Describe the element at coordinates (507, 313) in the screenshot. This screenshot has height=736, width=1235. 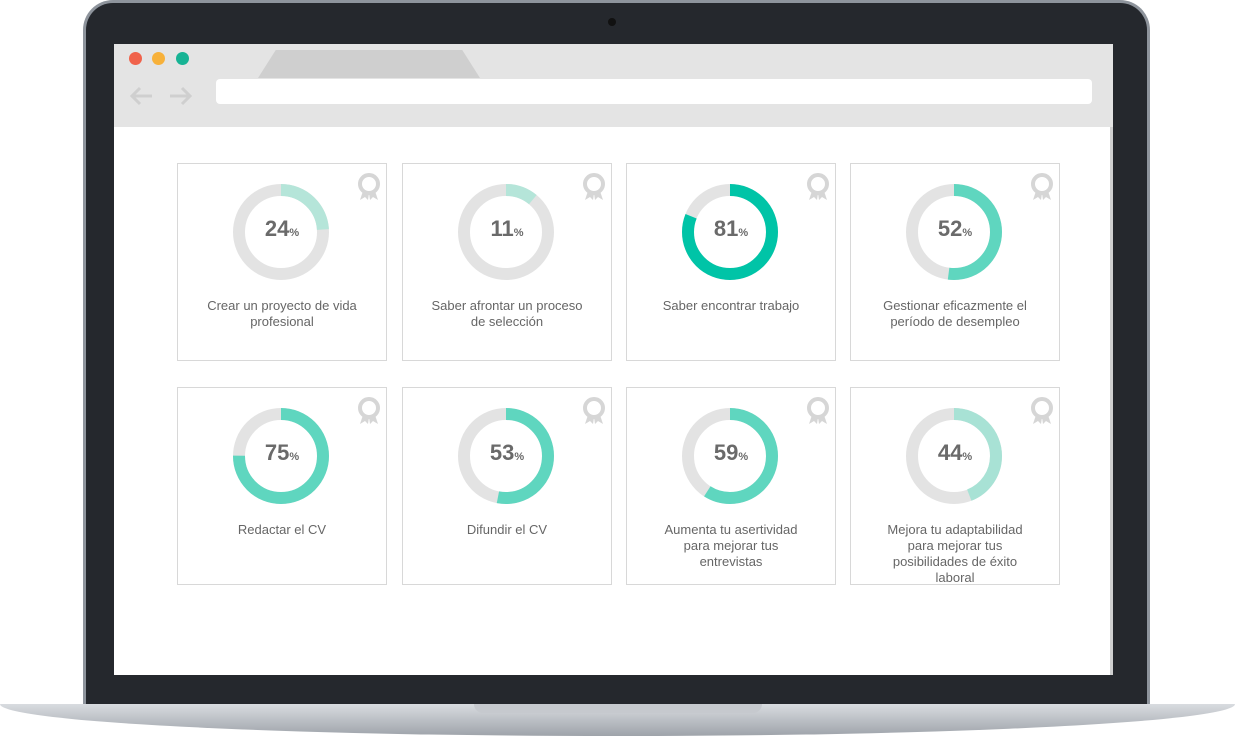
I see `card-label: Saber afrontar un proceso de selección` at that location.